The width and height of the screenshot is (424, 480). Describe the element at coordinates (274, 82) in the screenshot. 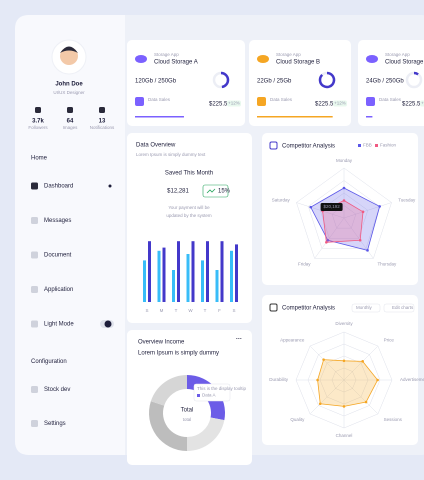

I see `storage-usage: 22Gb / 25Gb` at that location.